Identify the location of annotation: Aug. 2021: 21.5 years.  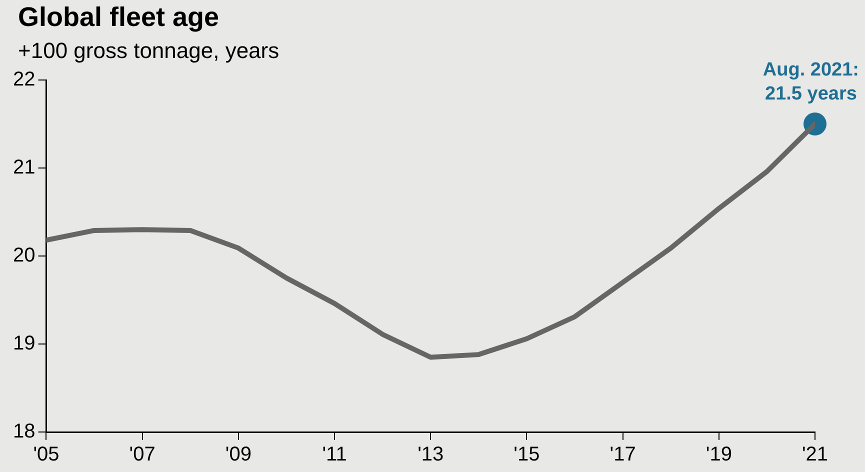
(811, 82).